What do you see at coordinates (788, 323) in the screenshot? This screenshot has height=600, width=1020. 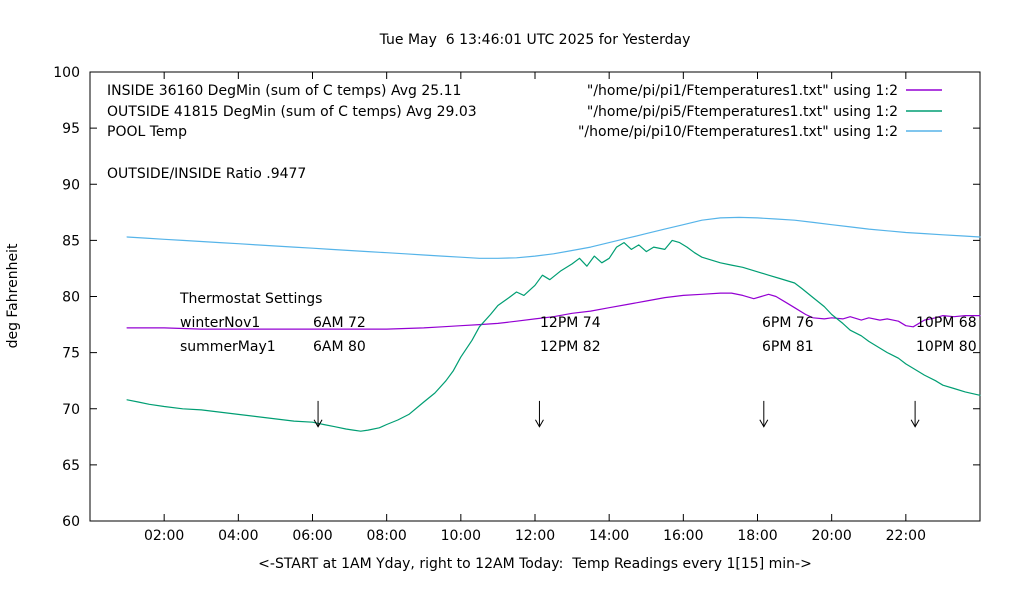 I see `thermostat-winter-6pm: 6PM 76` at bounding box center [788, 323].